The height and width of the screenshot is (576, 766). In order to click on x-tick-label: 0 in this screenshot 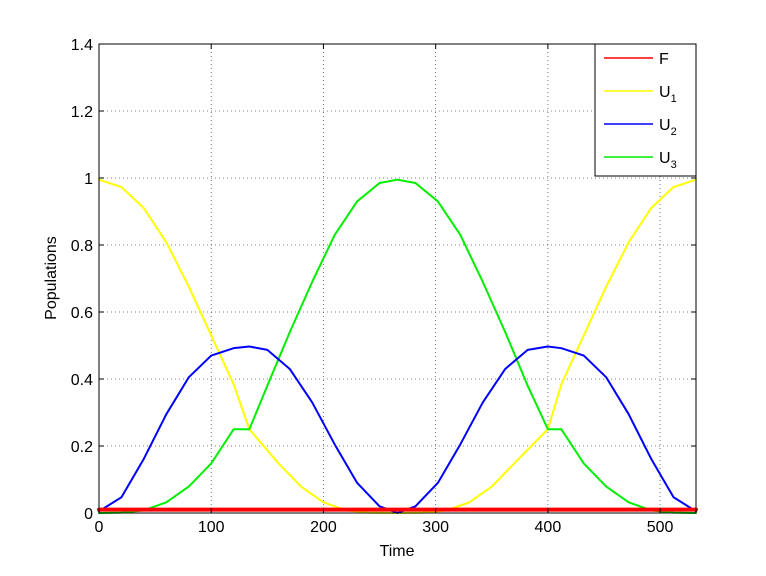, I will do `click(99, 527)`.